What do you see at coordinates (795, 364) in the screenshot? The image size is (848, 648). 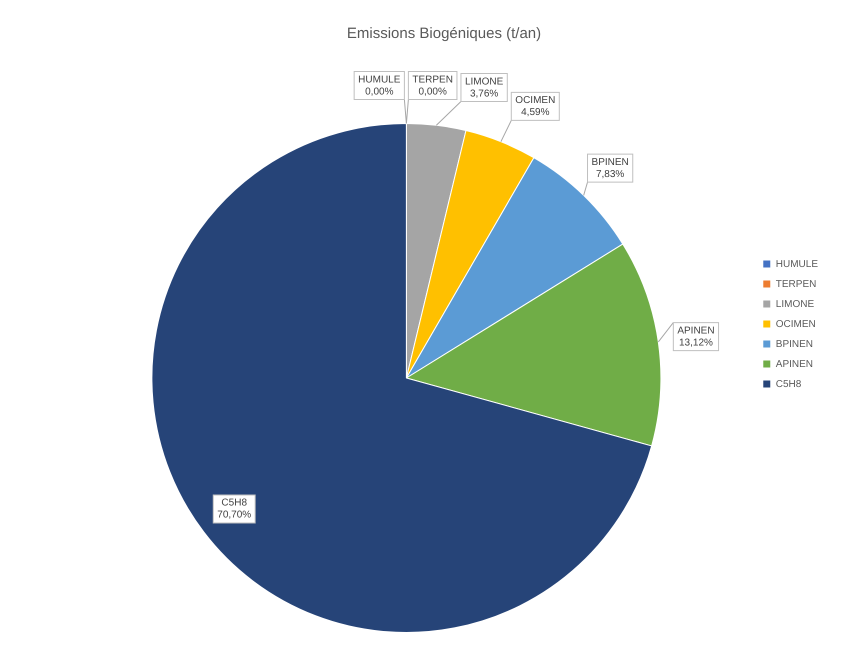 I see `legend-label: APINEN` at bounding box center [795, 364].